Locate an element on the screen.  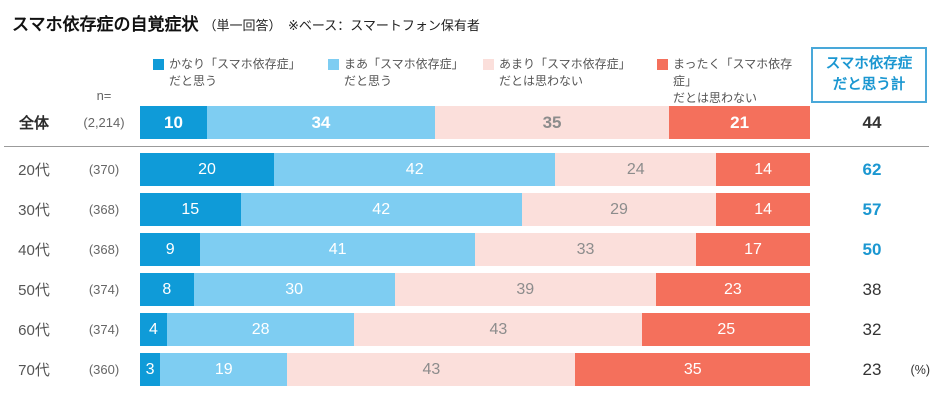
segment-value: 28 is located at coordinates (260, 329).